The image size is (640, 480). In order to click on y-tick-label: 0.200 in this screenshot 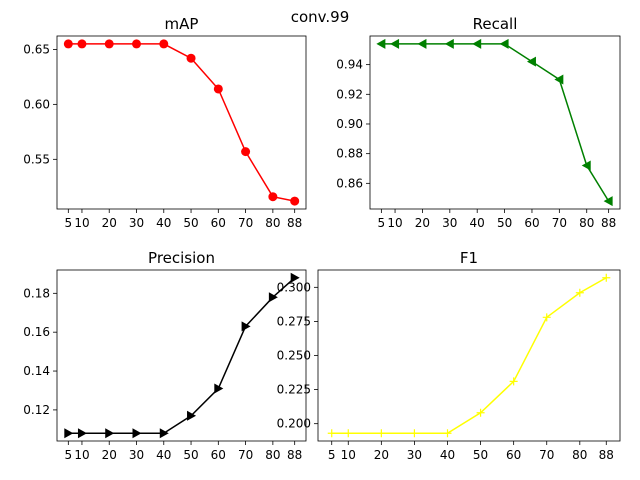, I will do `click(294, 424)`.